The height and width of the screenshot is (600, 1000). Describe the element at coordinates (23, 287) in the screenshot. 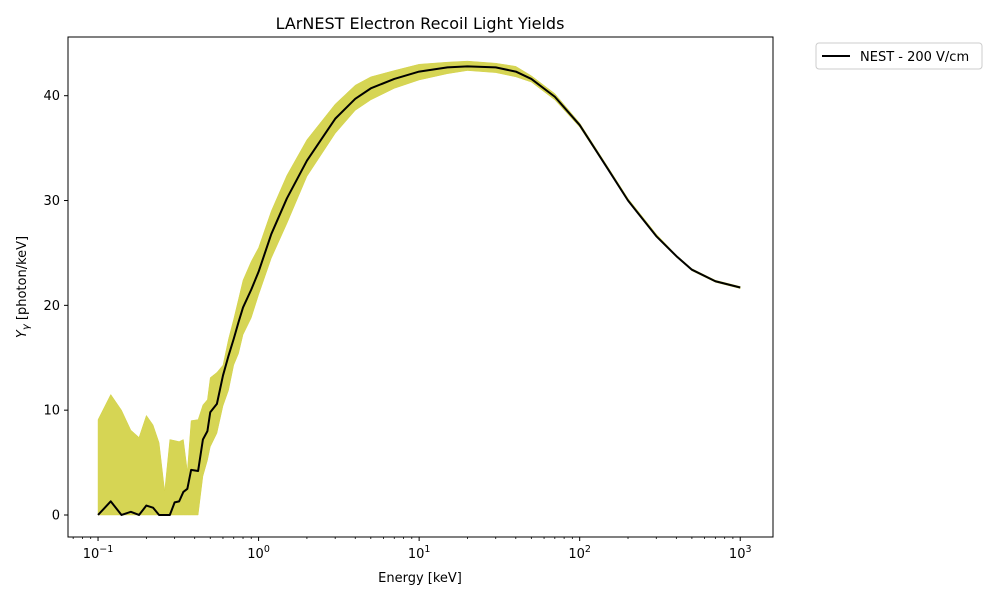

I see `y-axis-label: Yγ [photon/keV]` at that location.